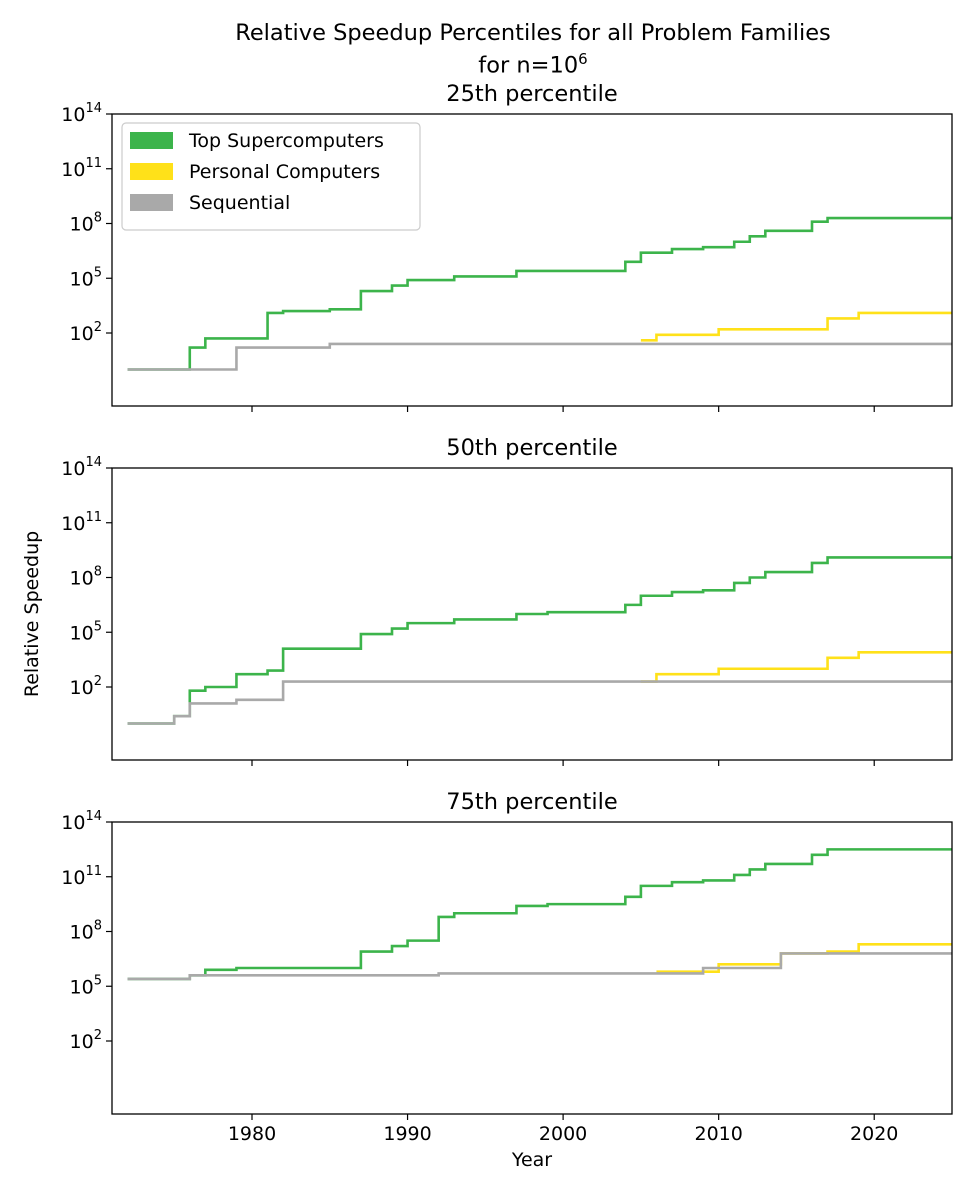  I want to click on x-tick-label: 2000, so click(563, 1134).